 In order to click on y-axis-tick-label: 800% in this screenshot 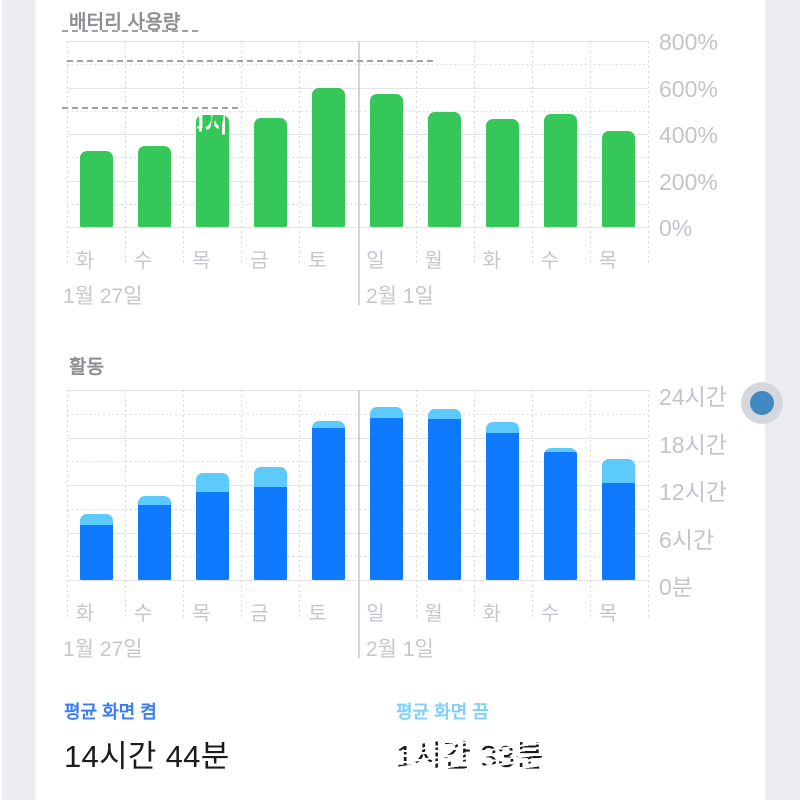, I will do `click(688, 42)`.